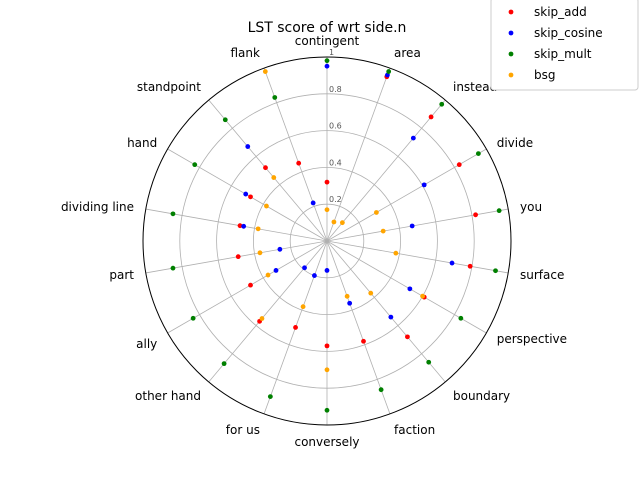 The width and height of the screenshot is (640, 480). Describe the element at coordinates (532, 339) in the screenshot. I see `spoke-label: perspective` at that location.